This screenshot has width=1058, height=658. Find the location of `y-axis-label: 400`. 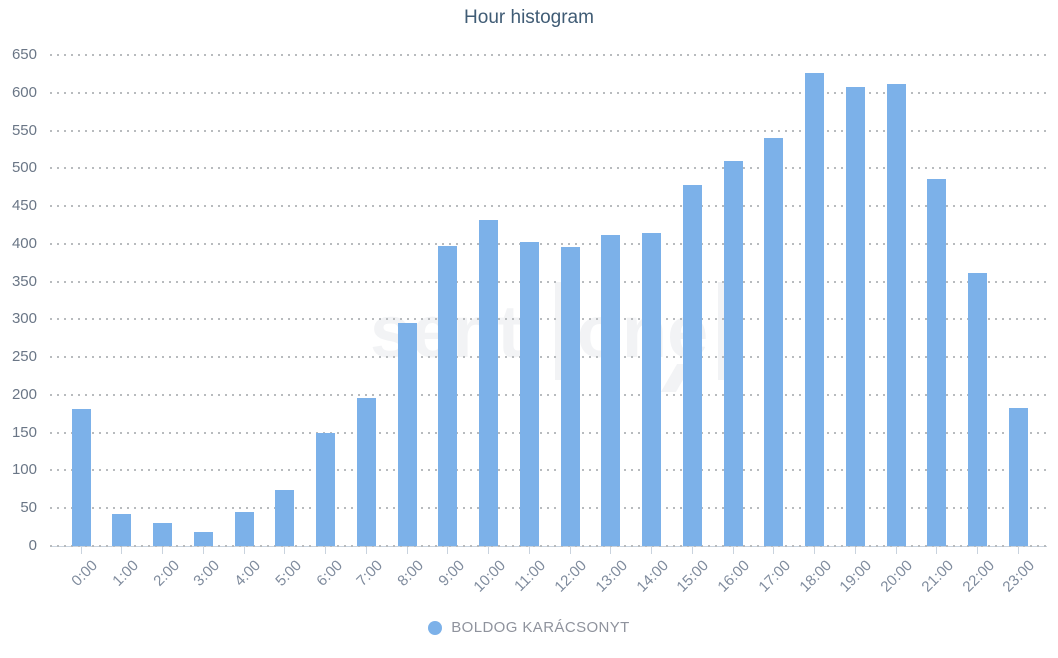

y-axis-label: 400 is located at coordinates (24, 243).